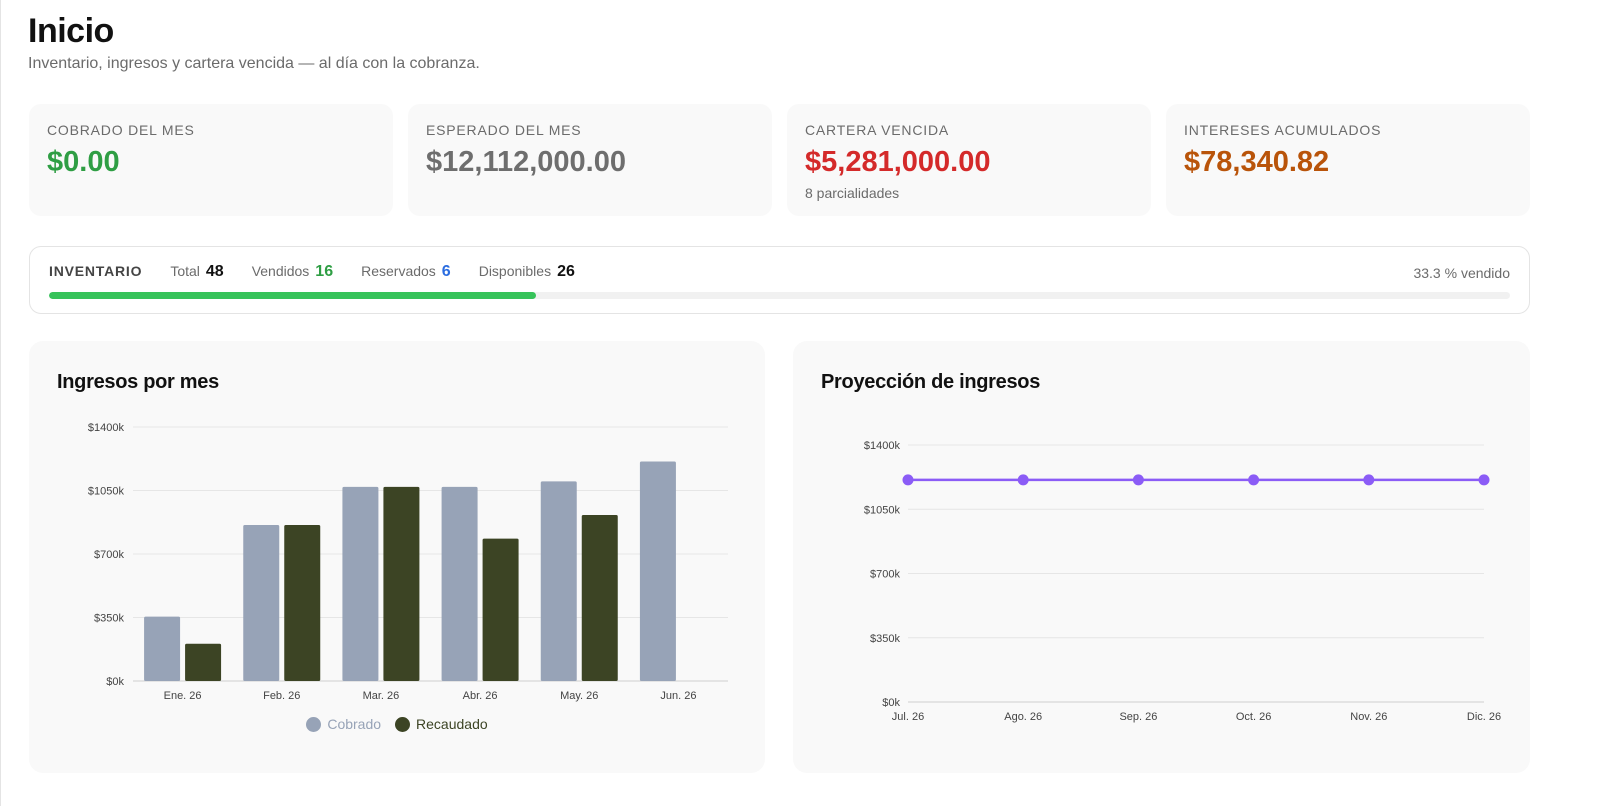  Describe the element at coordinates (898, 162) in the screenshot. I see `stat-value: $5,281,000.00` at that location.